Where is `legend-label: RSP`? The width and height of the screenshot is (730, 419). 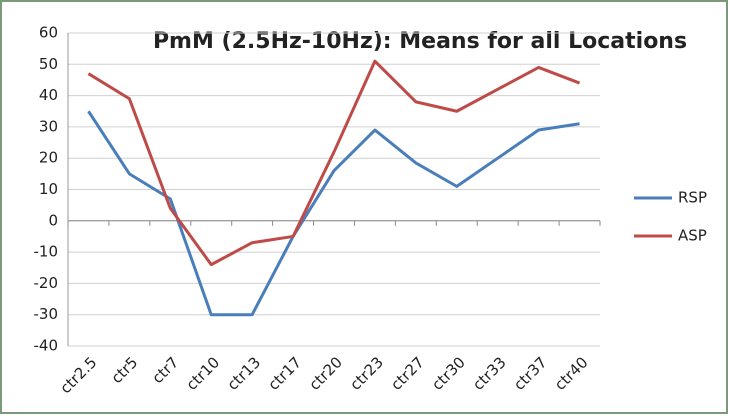 legend-label: RSP is located at coordinates (692, 198).